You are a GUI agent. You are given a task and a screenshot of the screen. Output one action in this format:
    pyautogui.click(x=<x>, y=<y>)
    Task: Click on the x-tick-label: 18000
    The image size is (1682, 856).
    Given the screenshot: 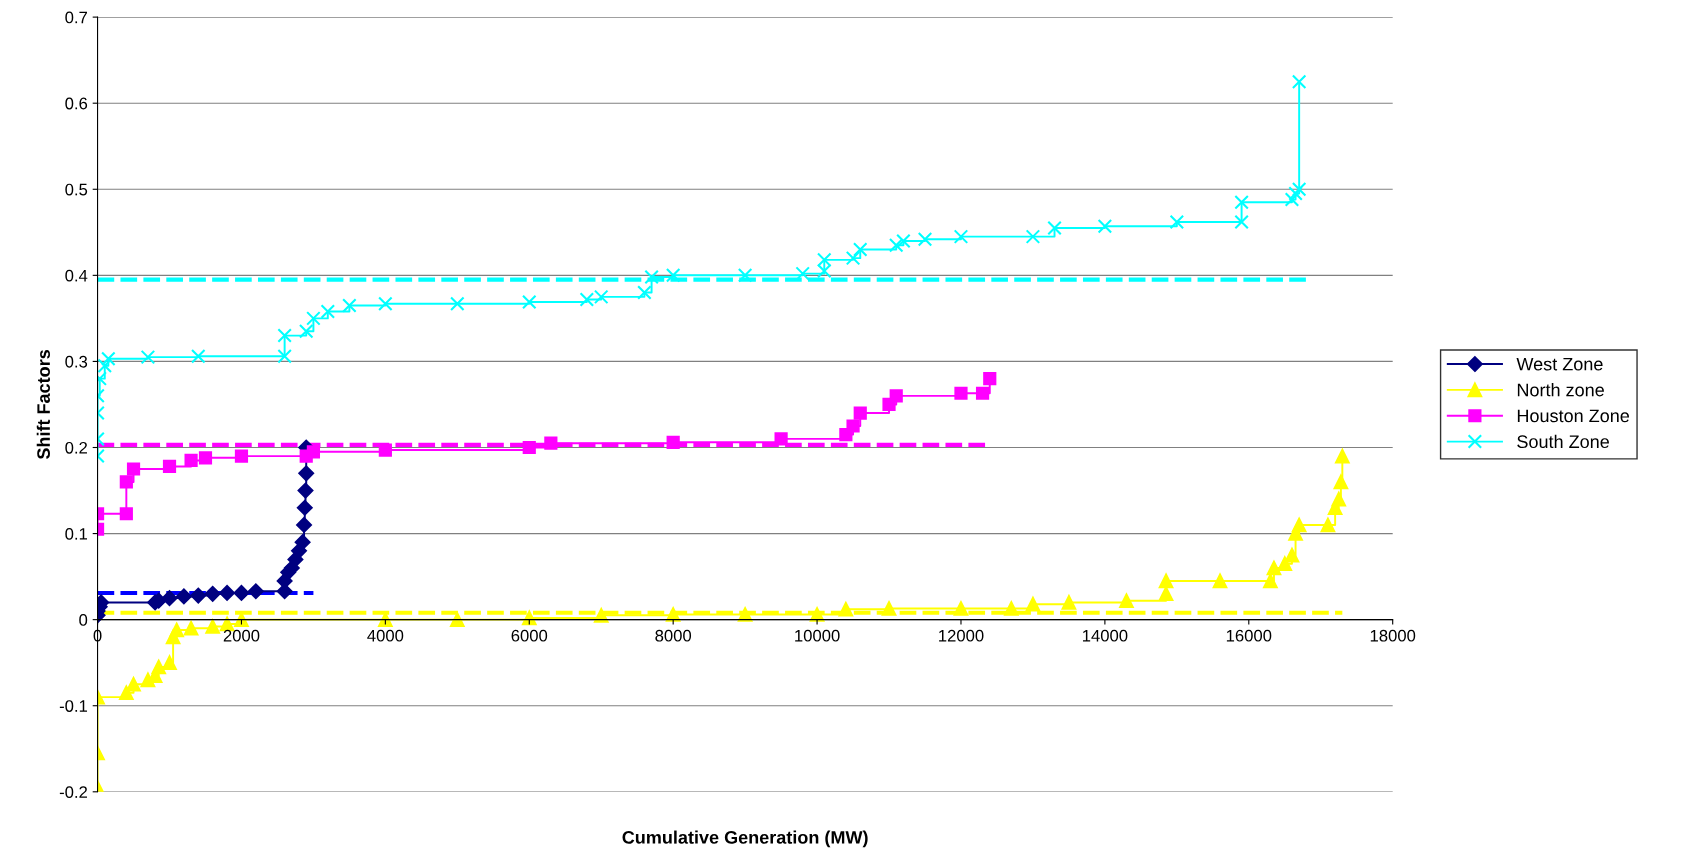 What is the action you would take?
    pyautogui.click(x=1393, y=635)
    